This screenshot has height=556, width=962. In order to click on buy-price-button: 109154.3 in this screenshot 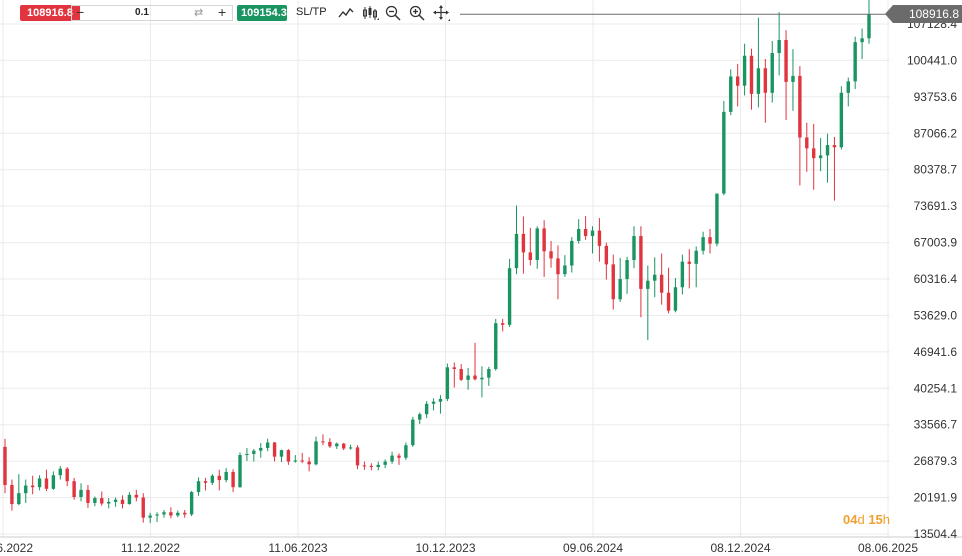, I will do `click(262, 13)`.